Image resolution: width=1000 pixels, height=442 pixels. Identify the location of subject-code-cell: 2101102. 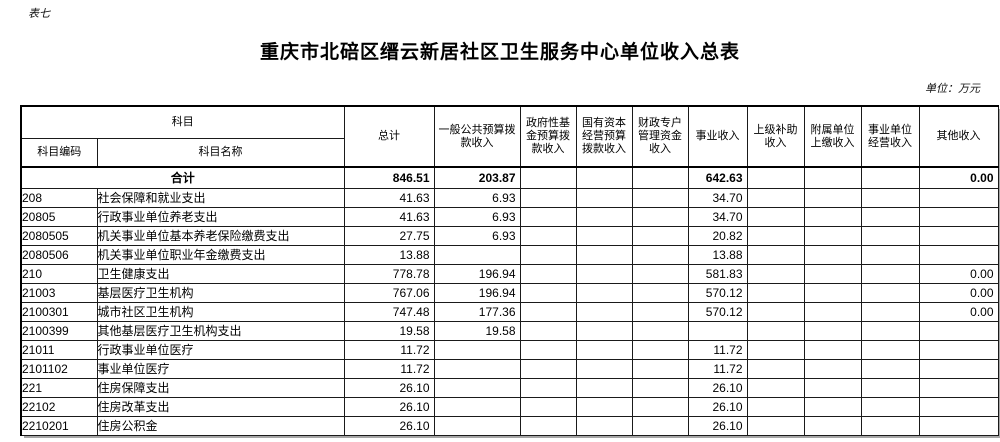
(59, 368).